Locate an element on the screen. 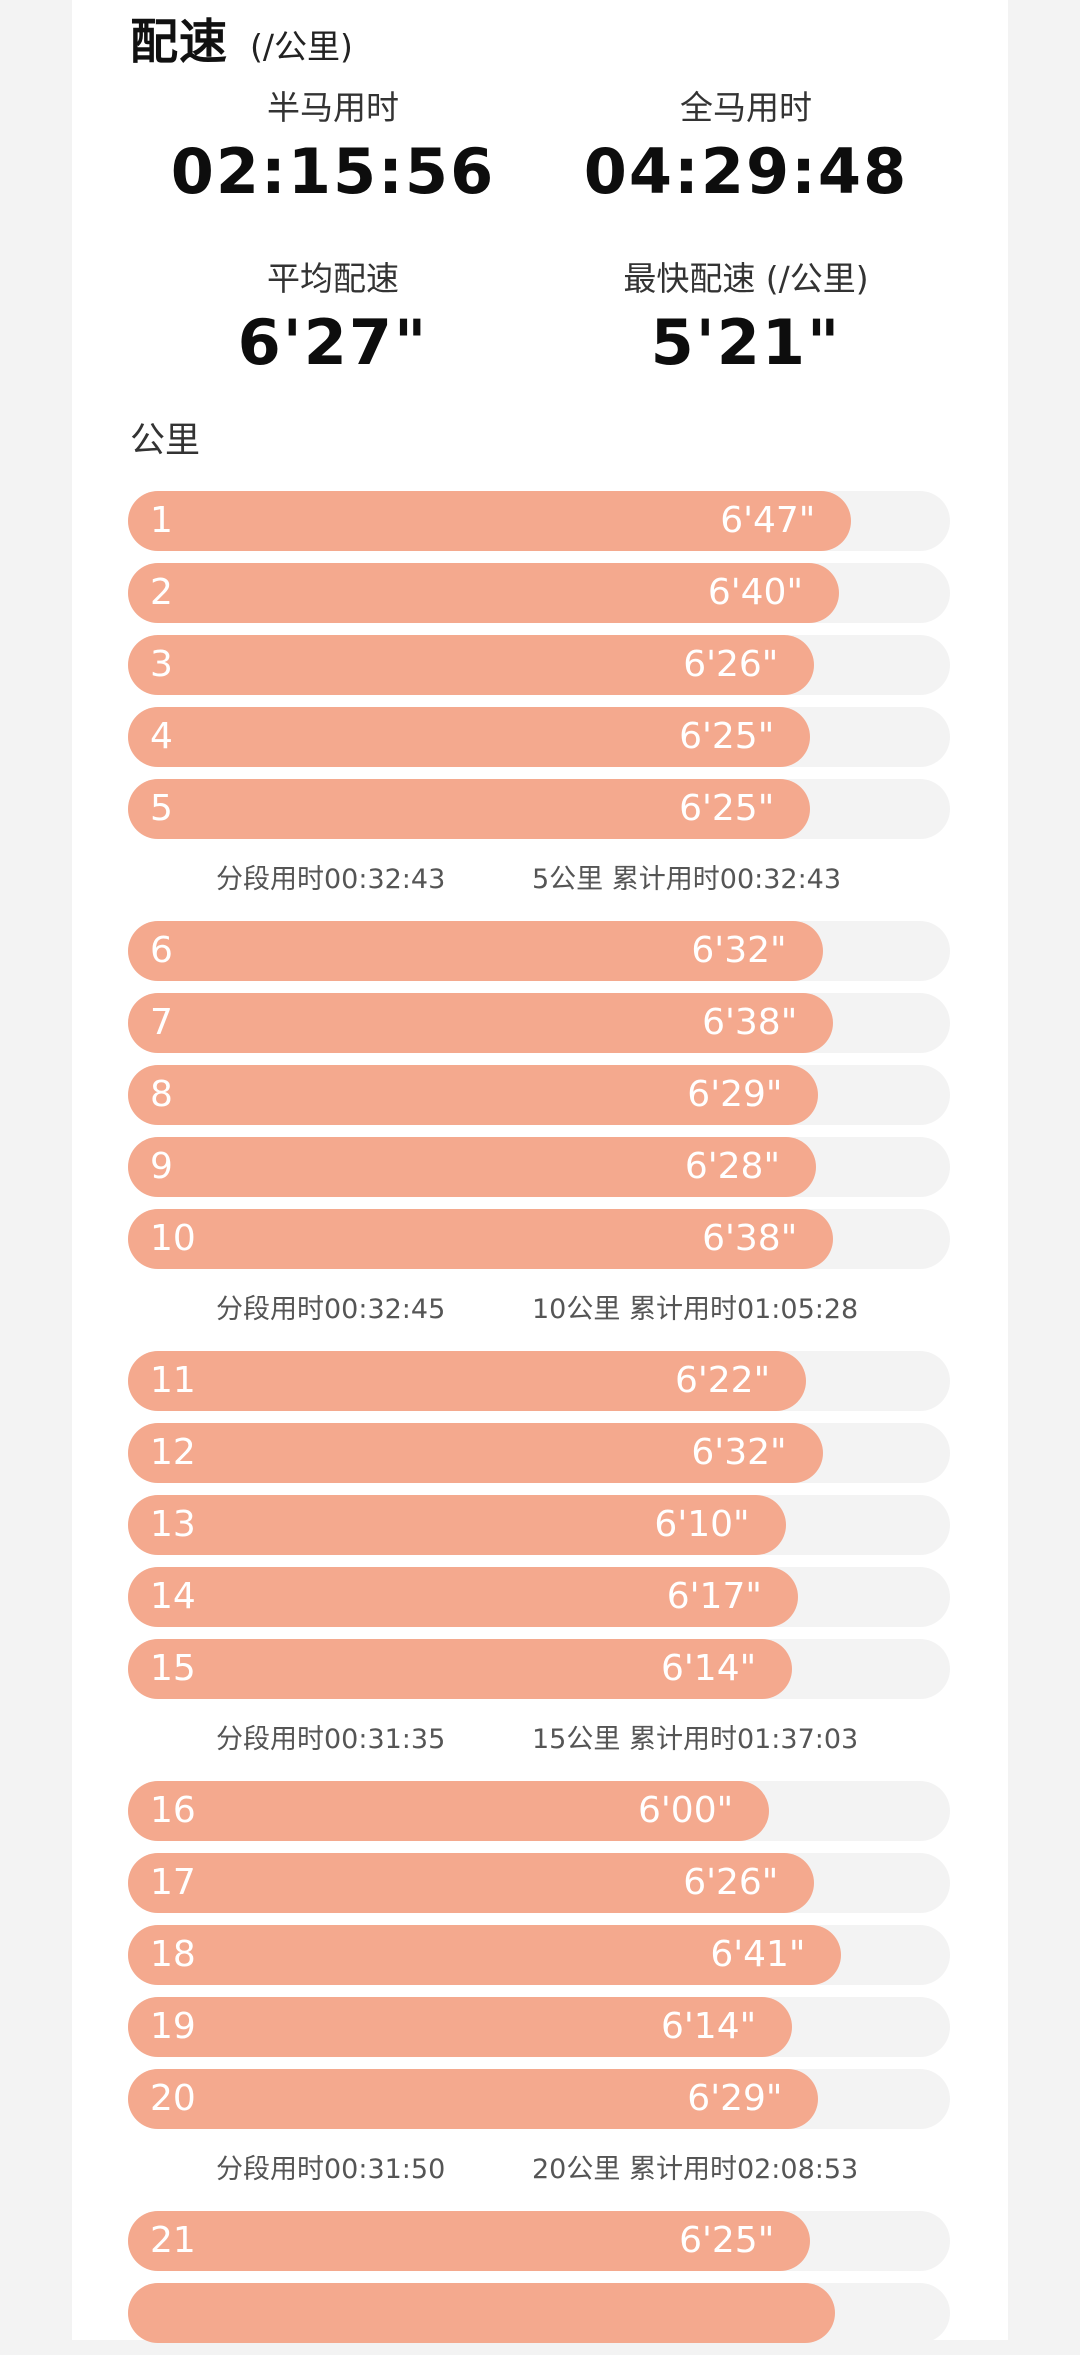  km-column-heading: 公里 is located at coordinates (165, 441).